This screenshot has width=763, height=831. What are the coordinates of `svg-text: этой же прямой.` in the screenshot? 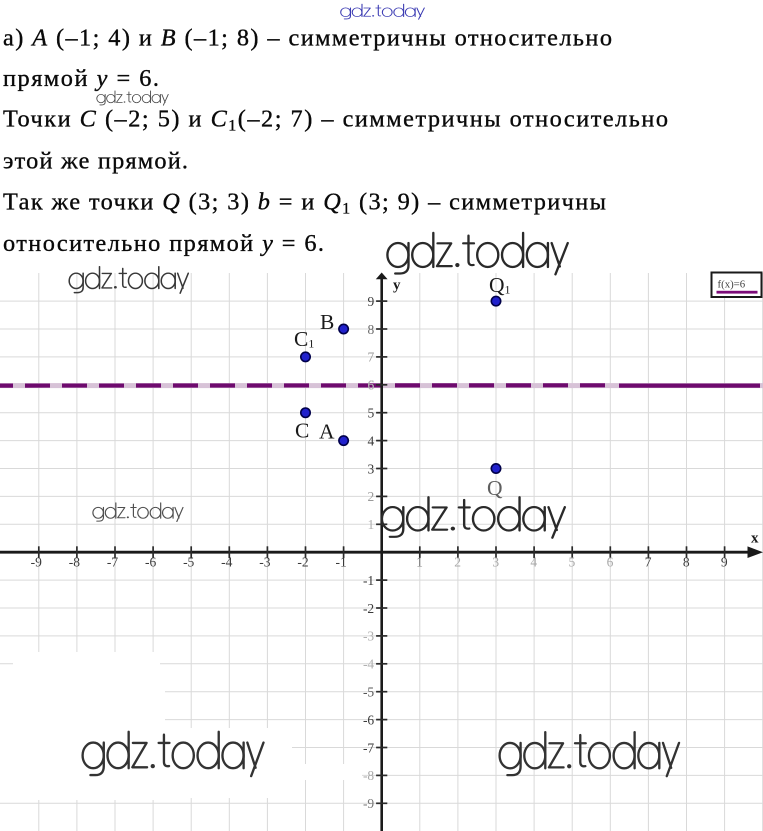 It's located at (95, 161).